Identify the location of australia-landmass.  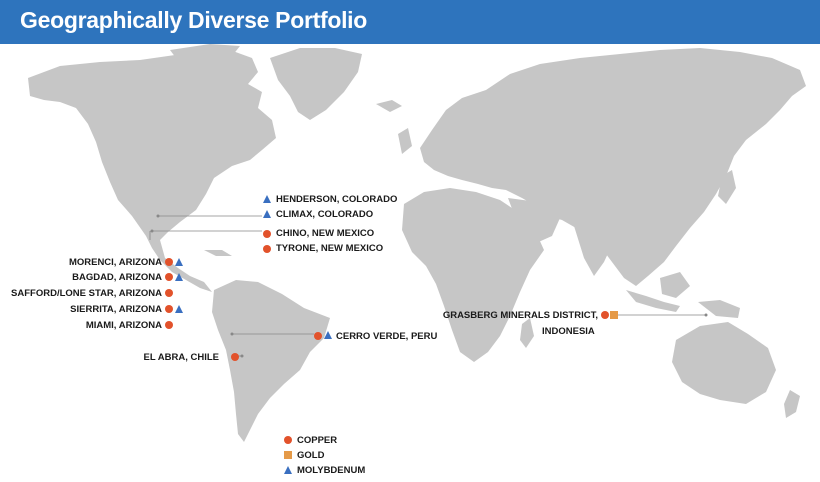
(724, 363).